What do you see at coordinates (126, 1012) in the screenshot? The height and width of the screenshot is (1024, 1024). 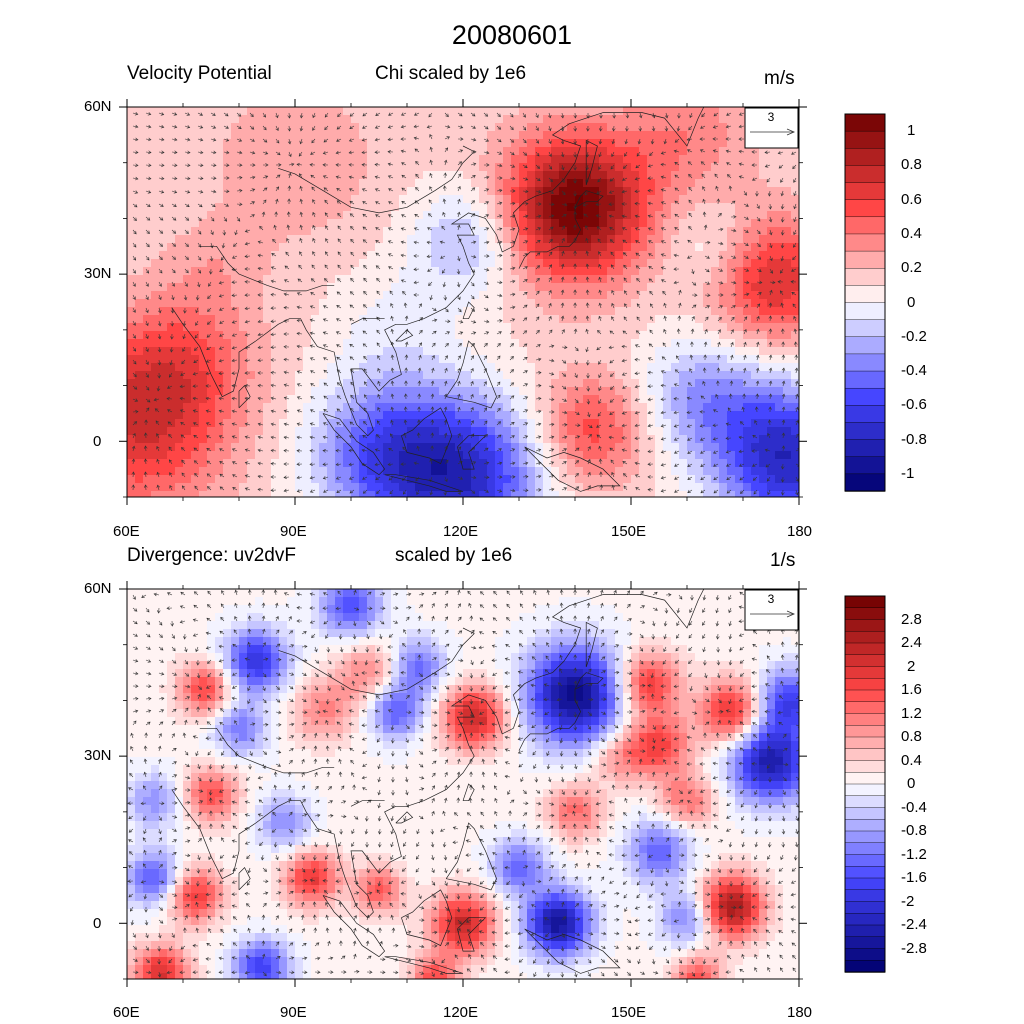 I see `panel2-lon-label-60e: 60E` at bounding box center [126, 1012].